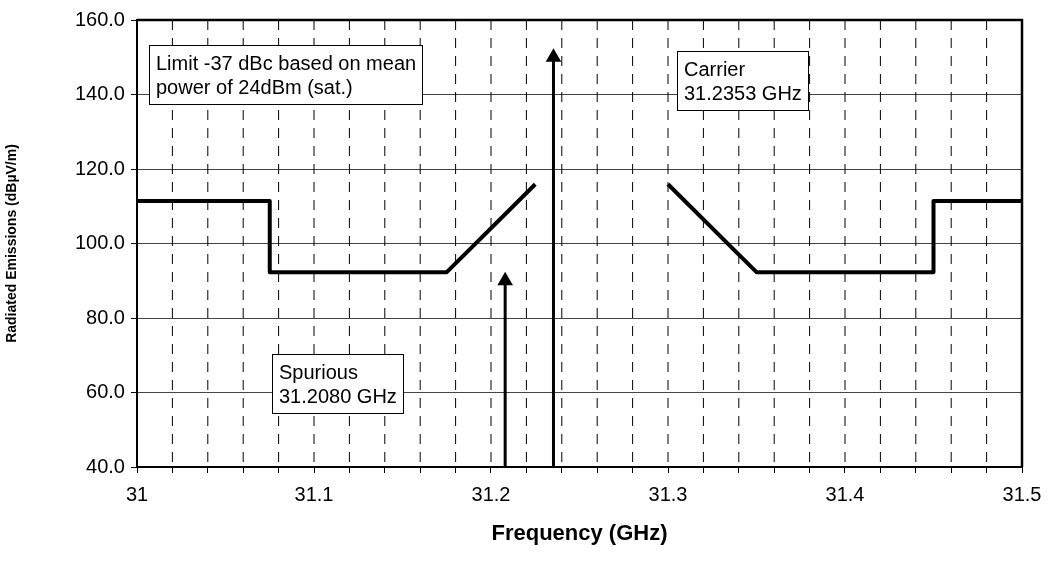  I want to click on y-tick-label: 100.0, so click(99, 242).